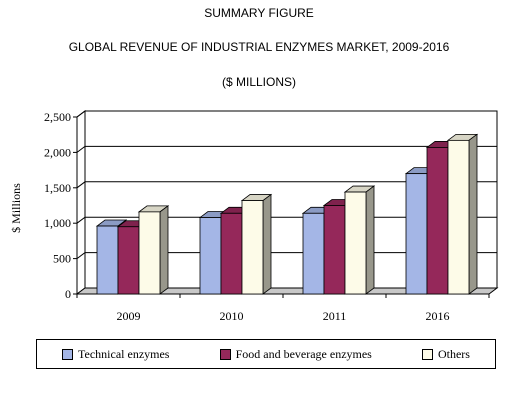 The width and height of the screenshot is (518, 400). What do you see at coordinates (453, 353) in the screenshot?
I see `legend-label-others: Others` at bounding box center [453, 353].